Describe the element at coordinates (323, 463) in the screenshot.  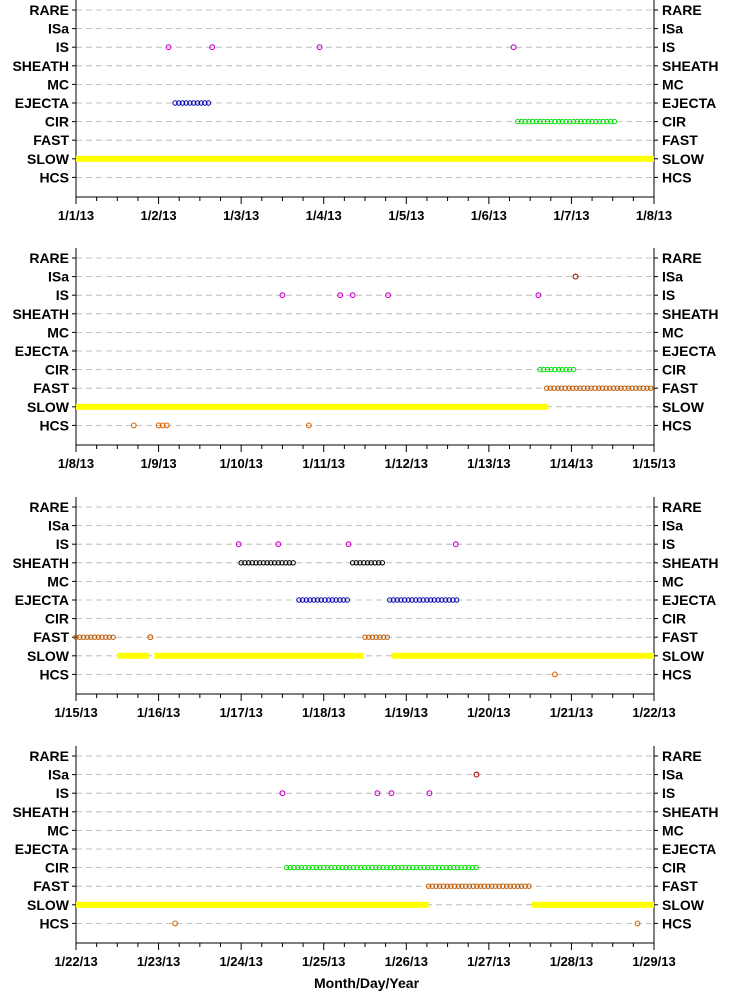
I see `x-tick-label: 1/11/13` at that location.